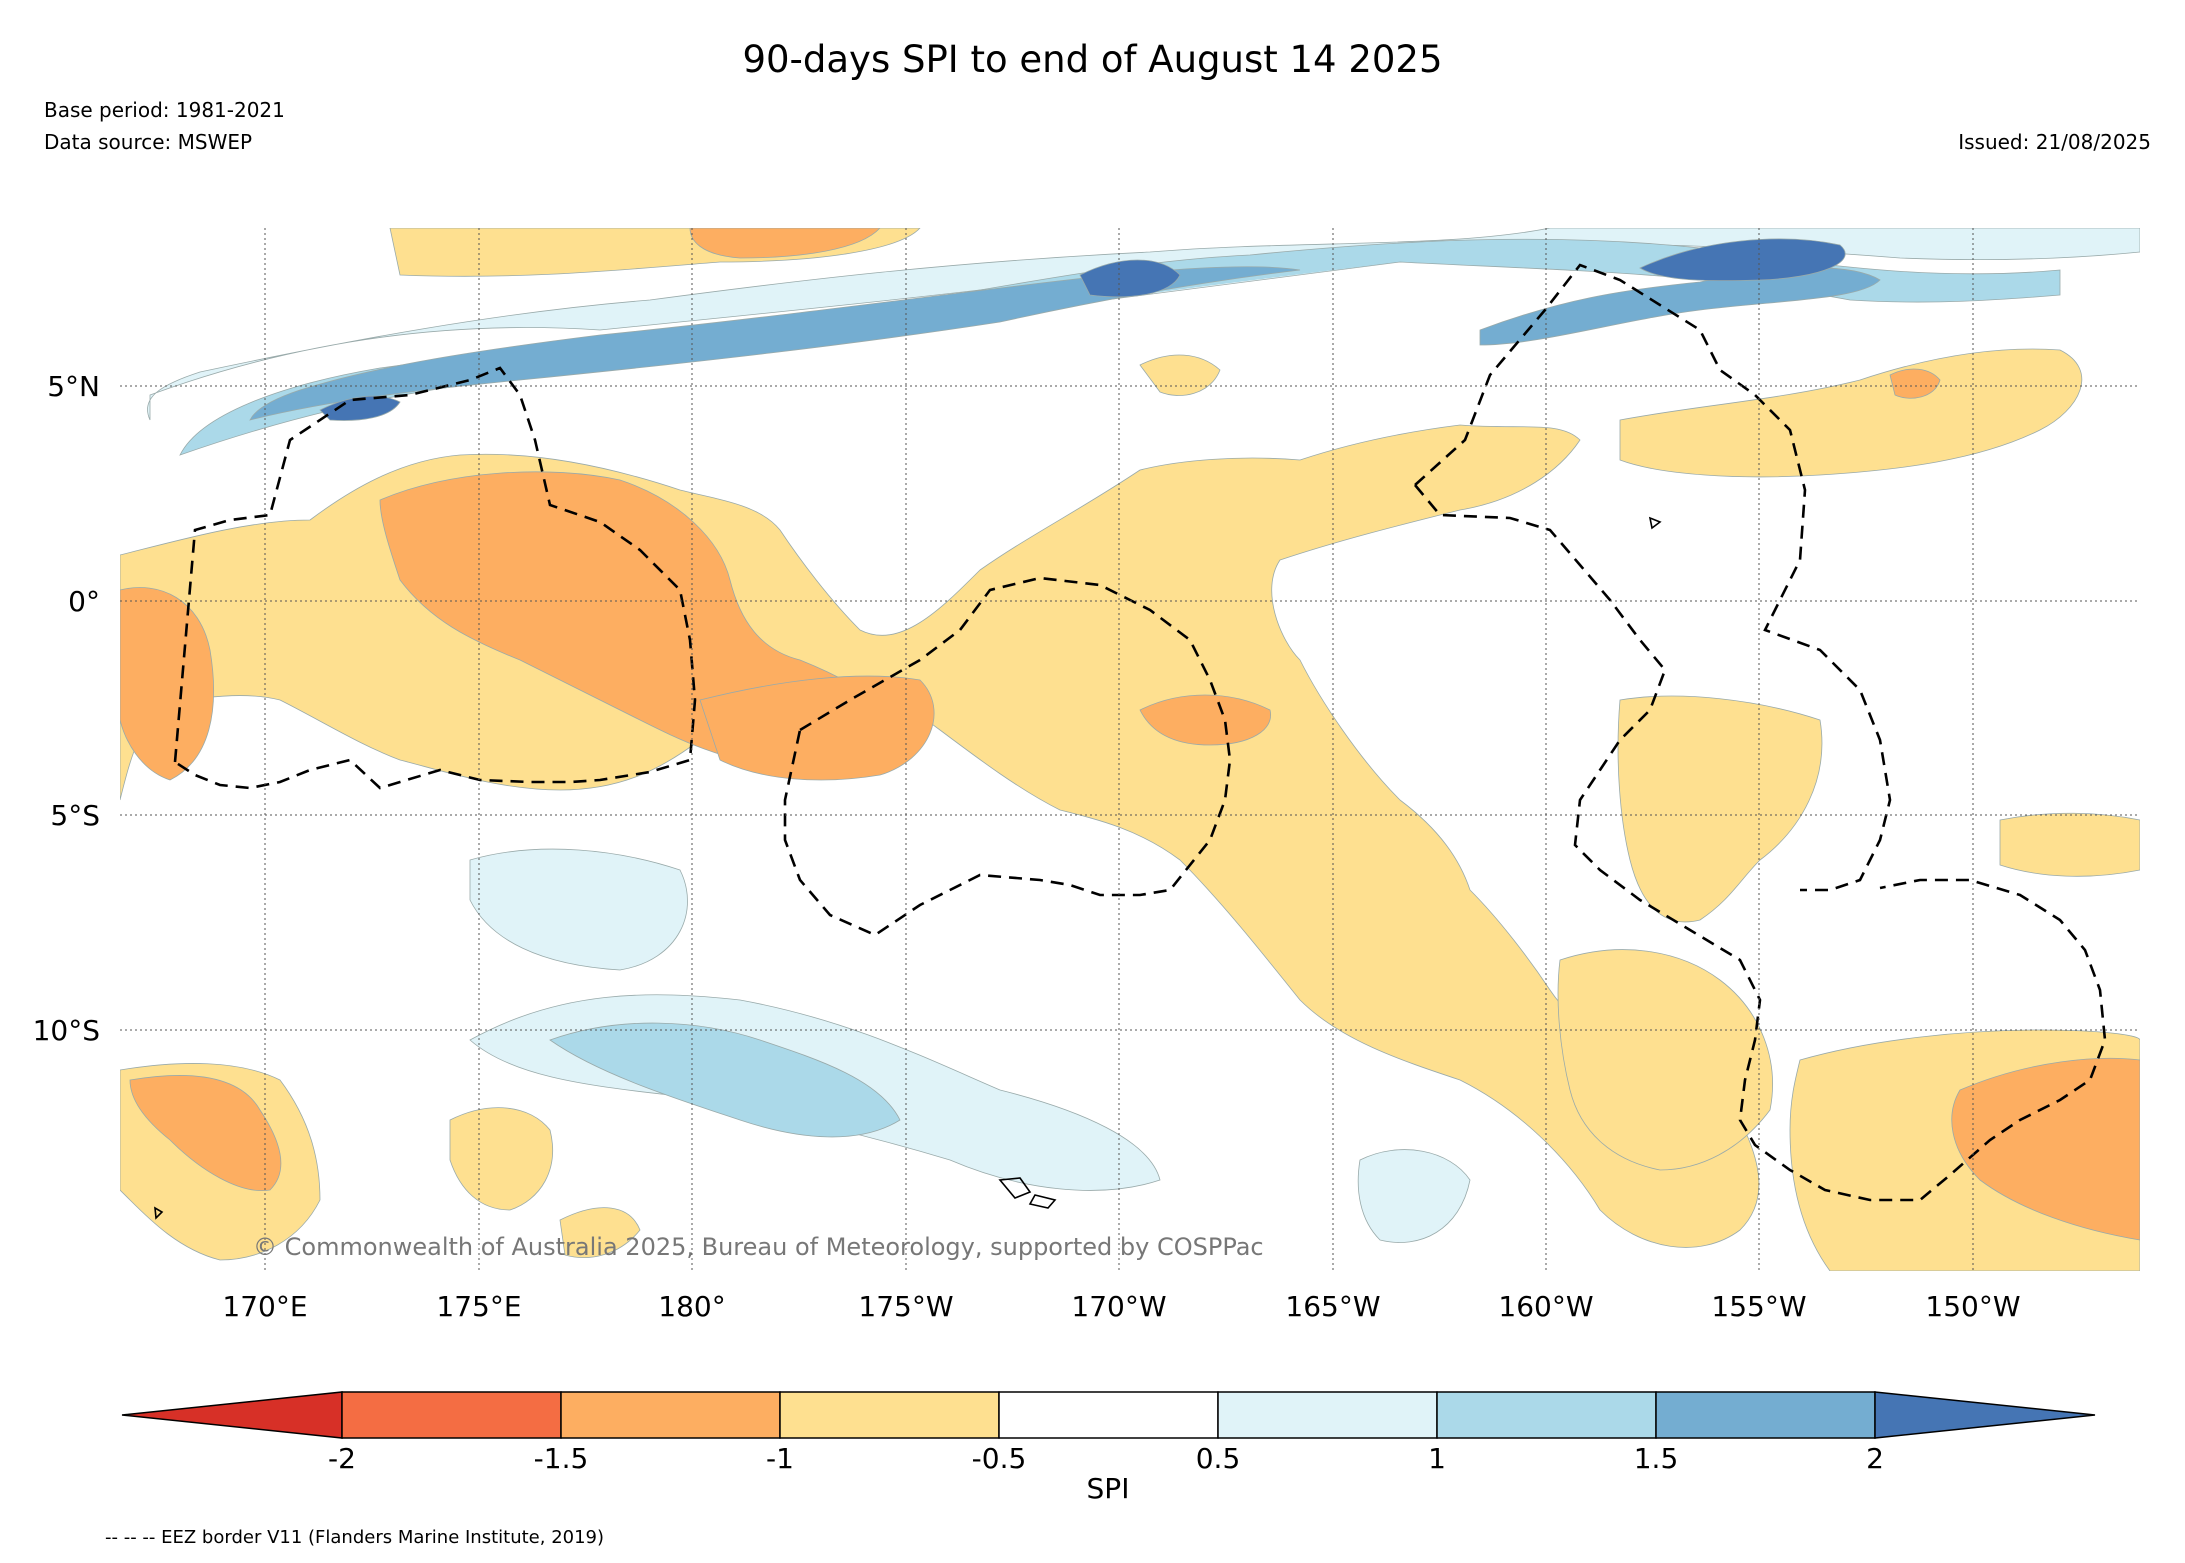 The width and height of the screenshot is (2185, 1563). I want to click on lat-label: 0°, so click(84, 601).